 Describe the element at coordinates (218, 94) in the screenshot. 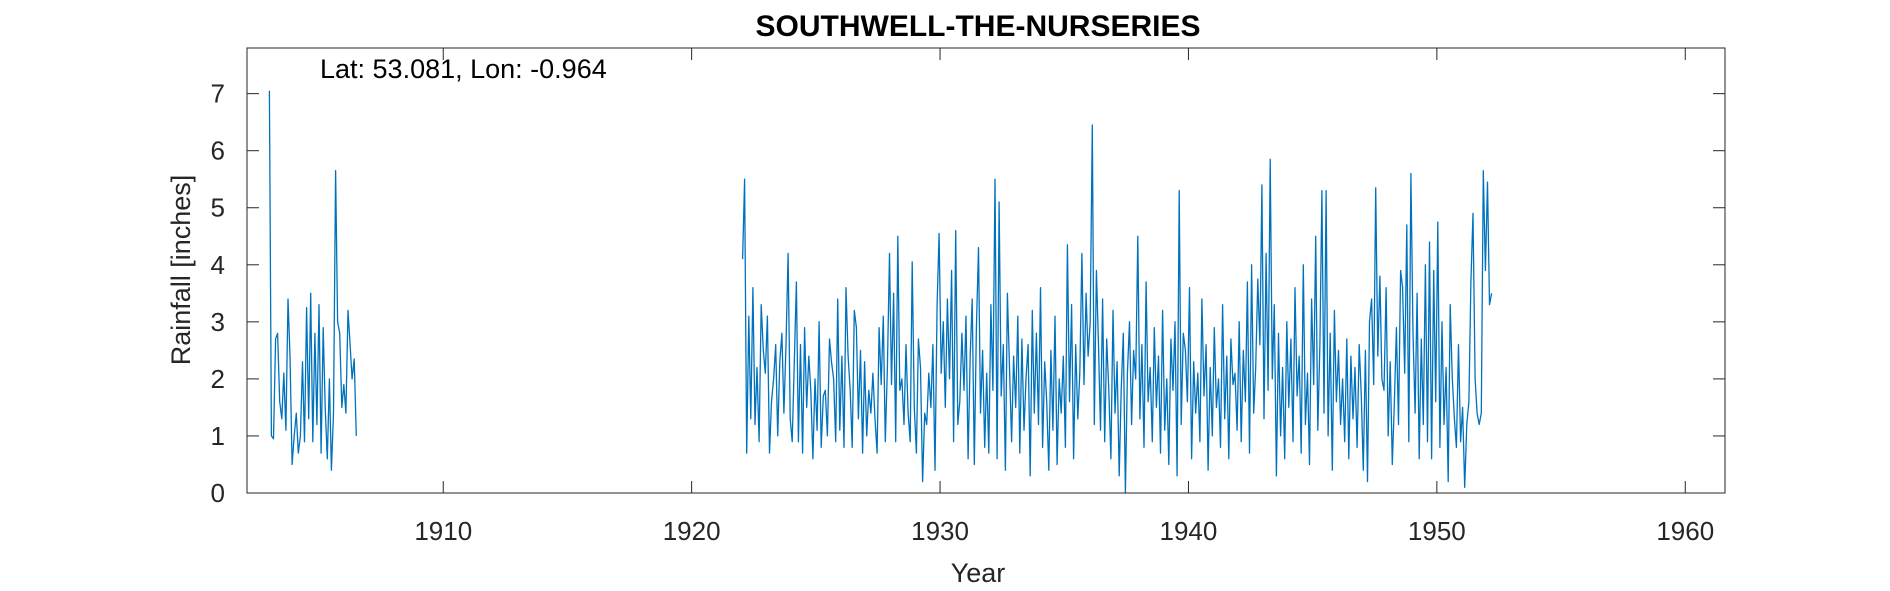

I see `y-tick-label: 7` at that location.